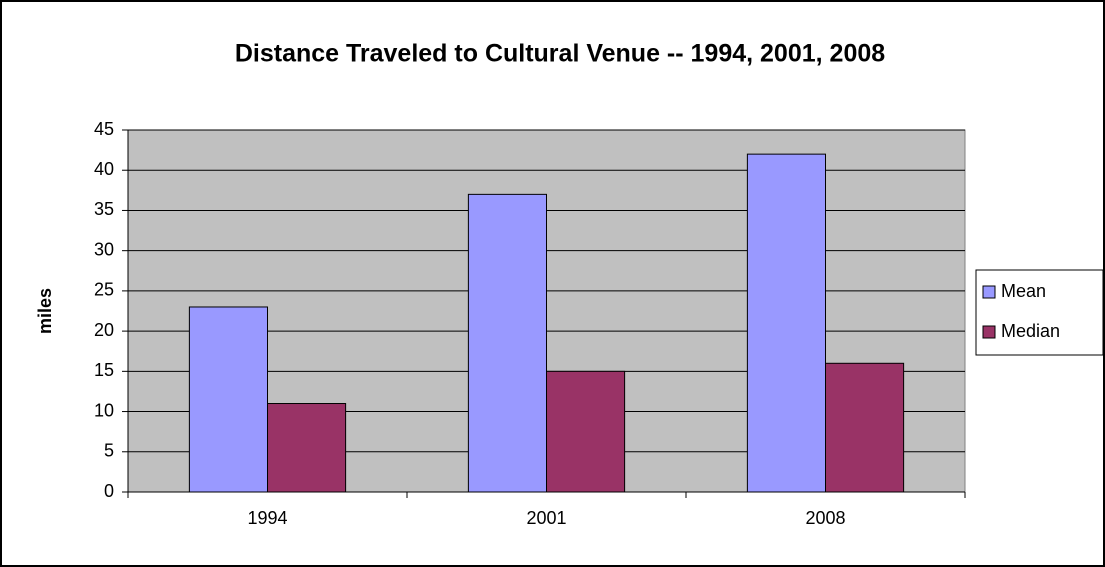  Describe the element at coordinates (104, 169) in the screenshot. I see `y-tick-label: 40` at that location.